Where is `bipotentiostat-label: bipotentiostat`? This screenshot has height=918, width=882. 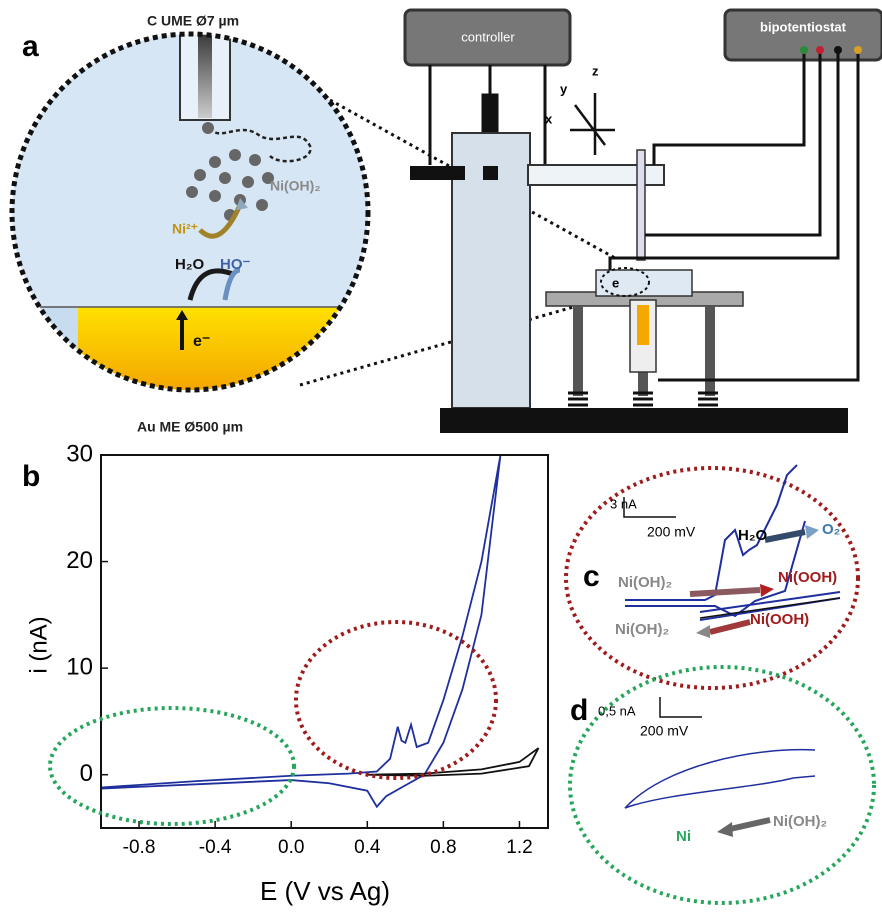 bipotentiostat-label: bipotentiostat is located at coordinates (803, 26).